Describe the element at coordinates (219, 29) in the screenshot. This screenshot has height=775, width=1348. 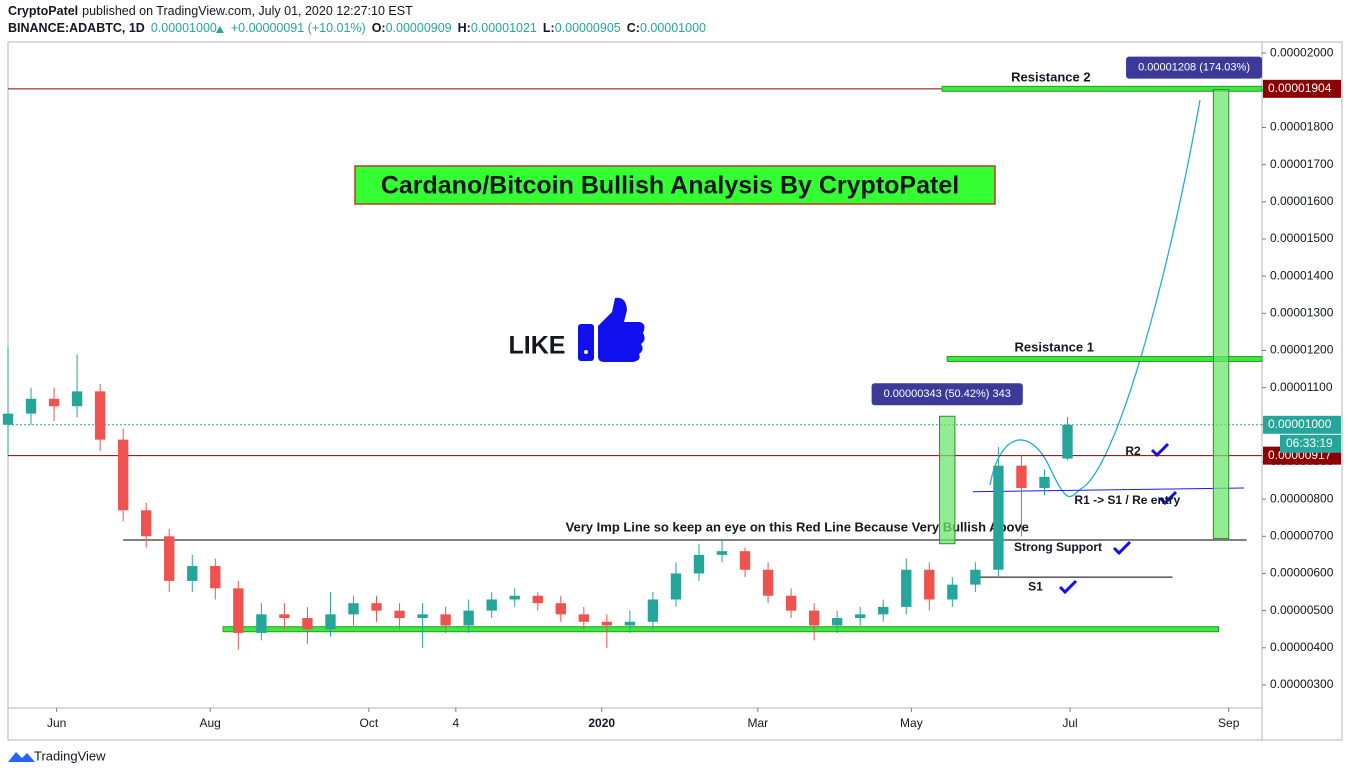
I see `change-arrow` at that location.